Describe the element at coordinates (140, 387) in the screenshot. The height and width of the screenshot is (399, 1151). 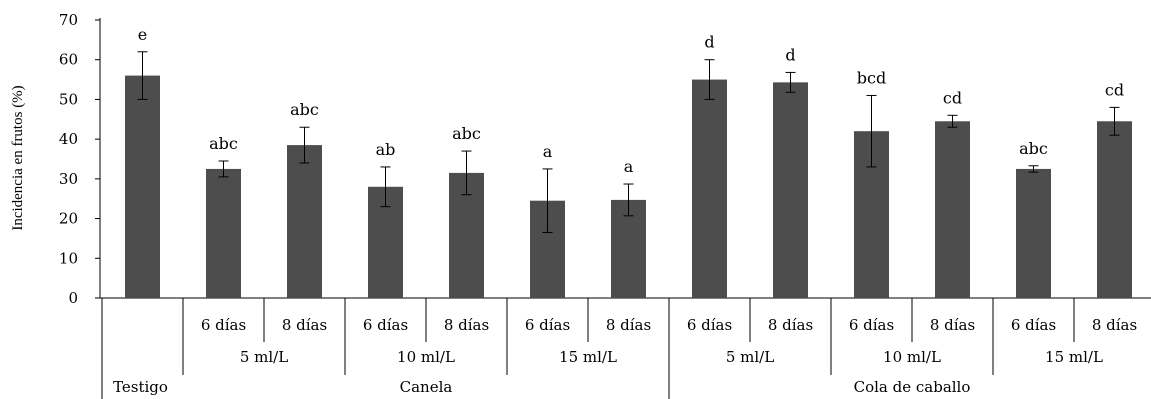
I see `group-label: Testigo` at that location.